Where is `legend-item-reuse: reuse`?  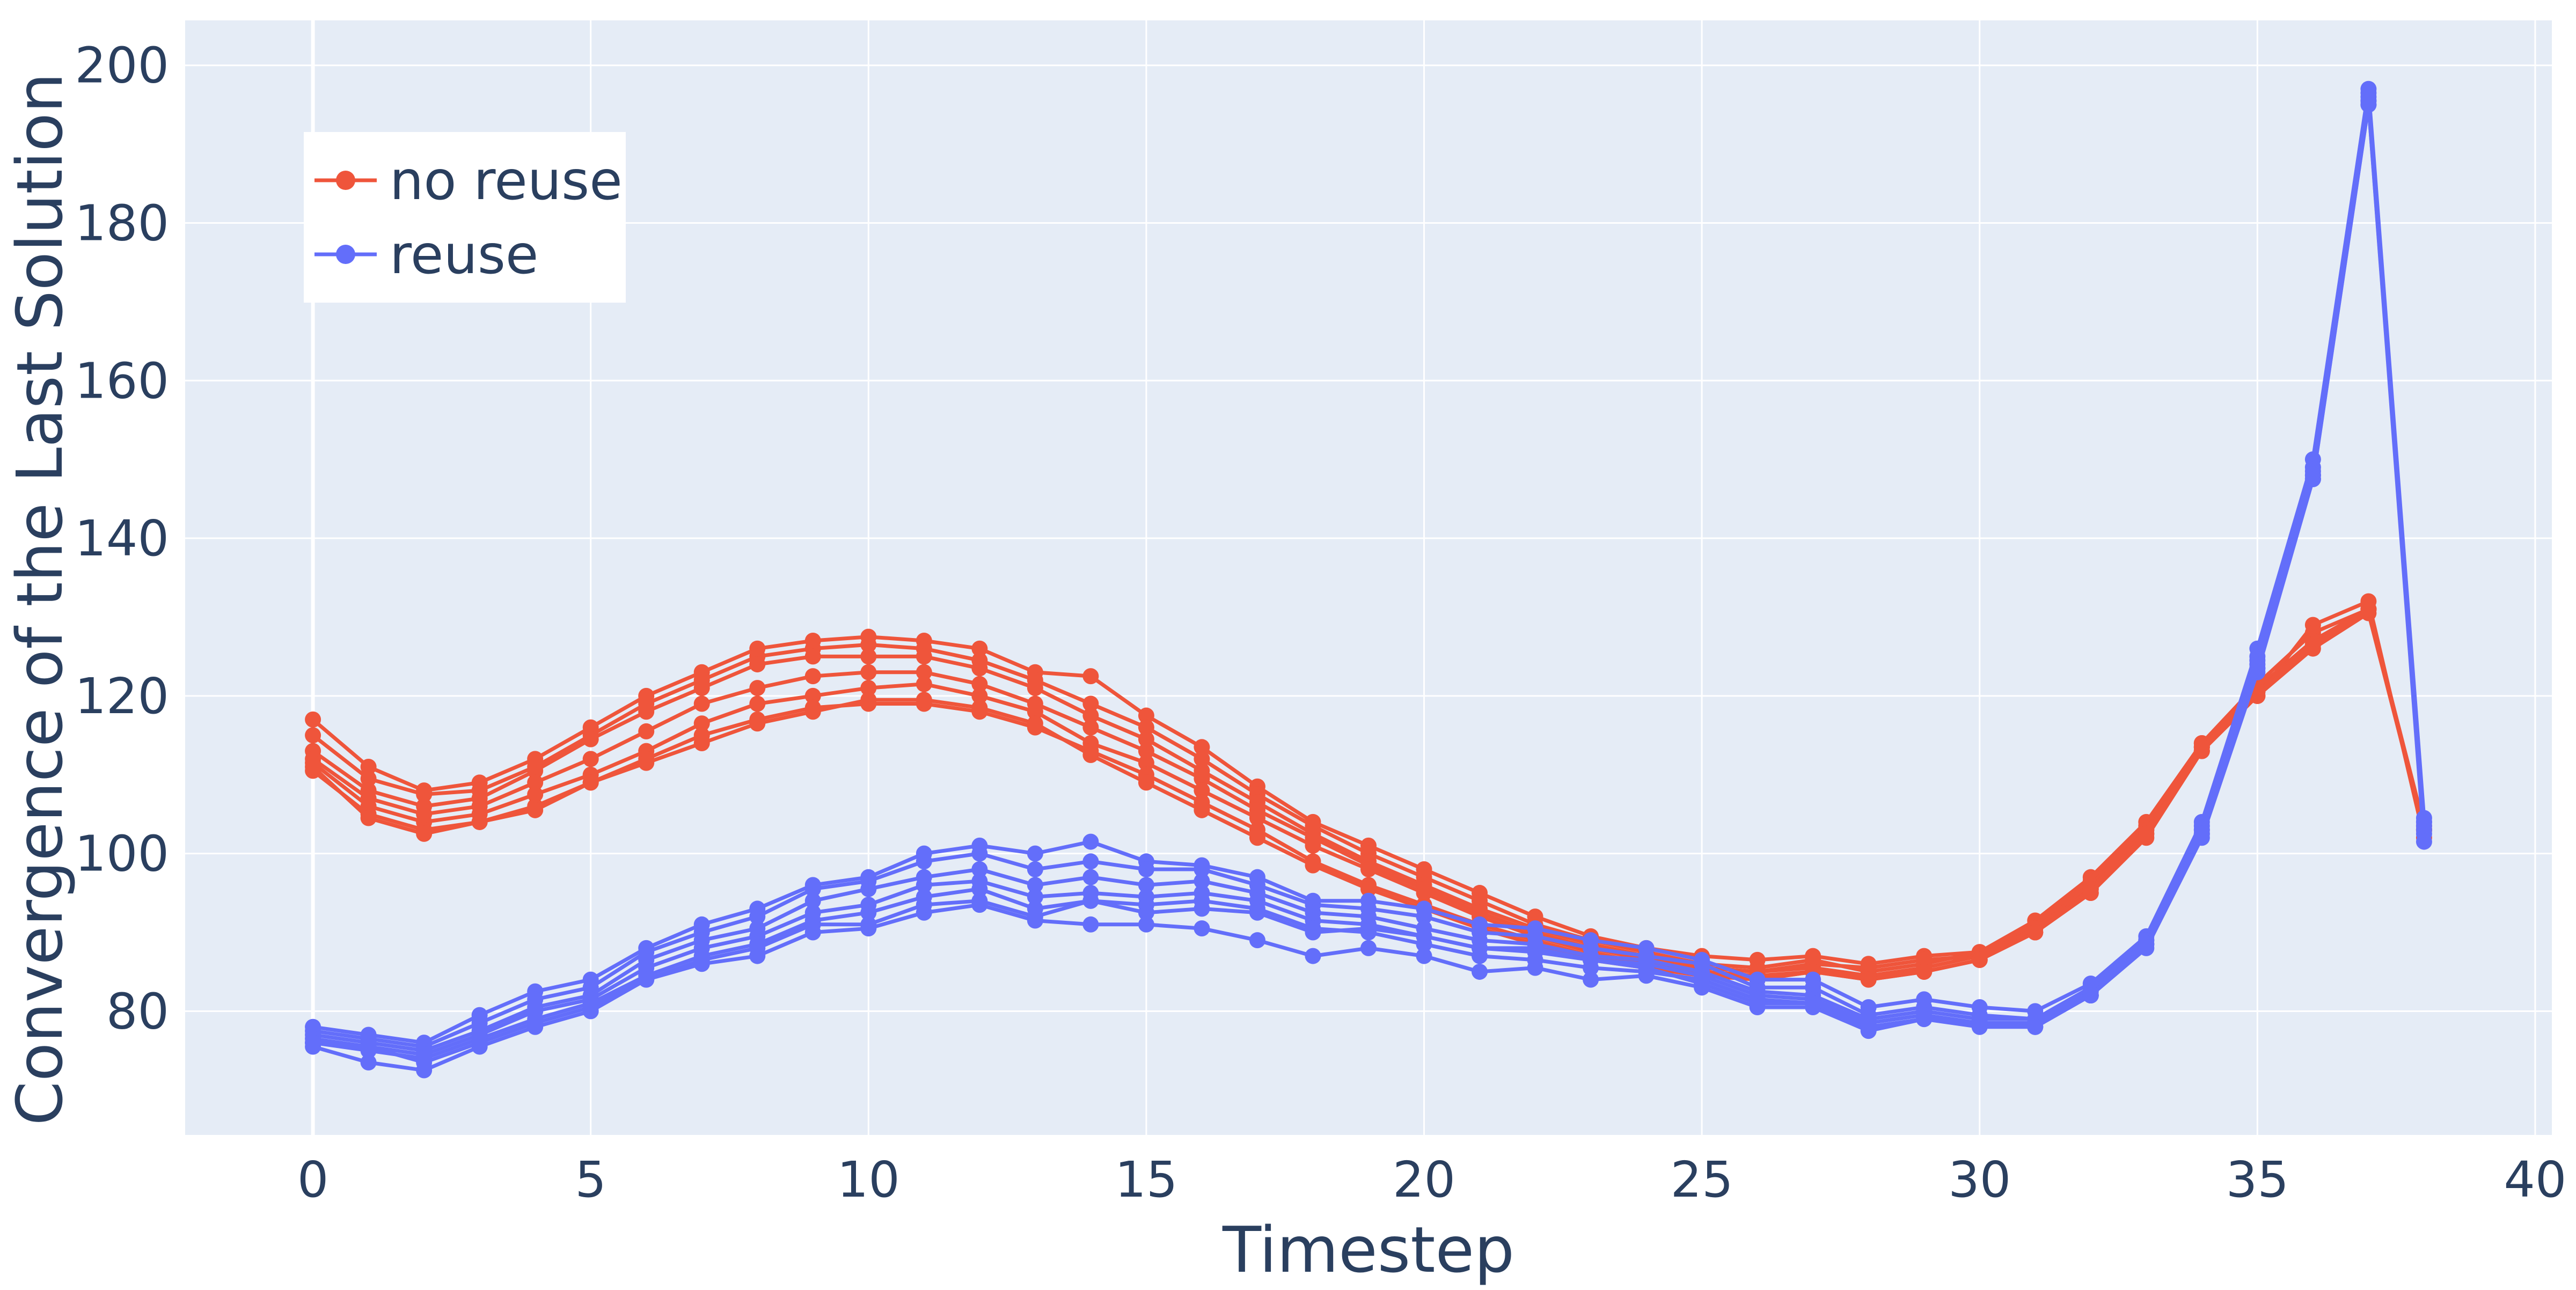 legend-item-reuse: reuse is located at coordinates (426, 254).